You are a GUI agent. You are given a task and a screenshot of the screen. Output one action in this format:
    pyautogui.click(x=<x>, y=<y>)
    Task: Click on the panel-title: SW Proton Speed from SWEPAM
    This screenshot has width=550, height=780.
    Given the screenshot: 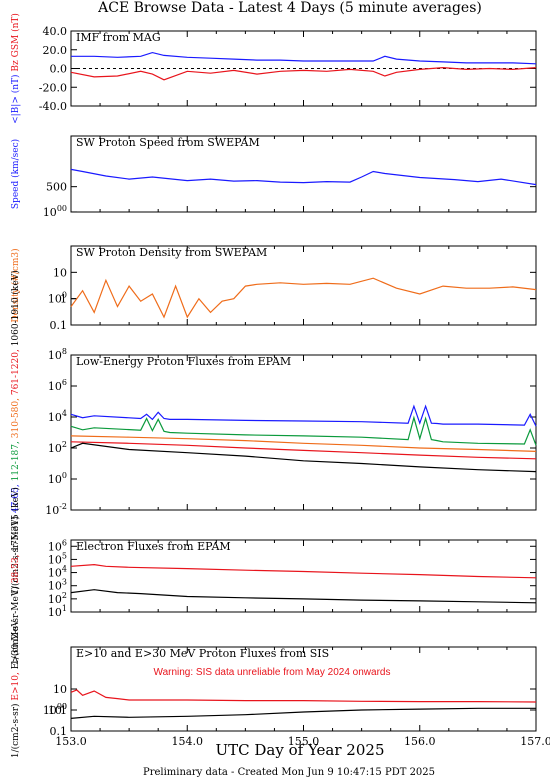 What is the action you would take?
    pyautogui.click(x=168, y=142)
    